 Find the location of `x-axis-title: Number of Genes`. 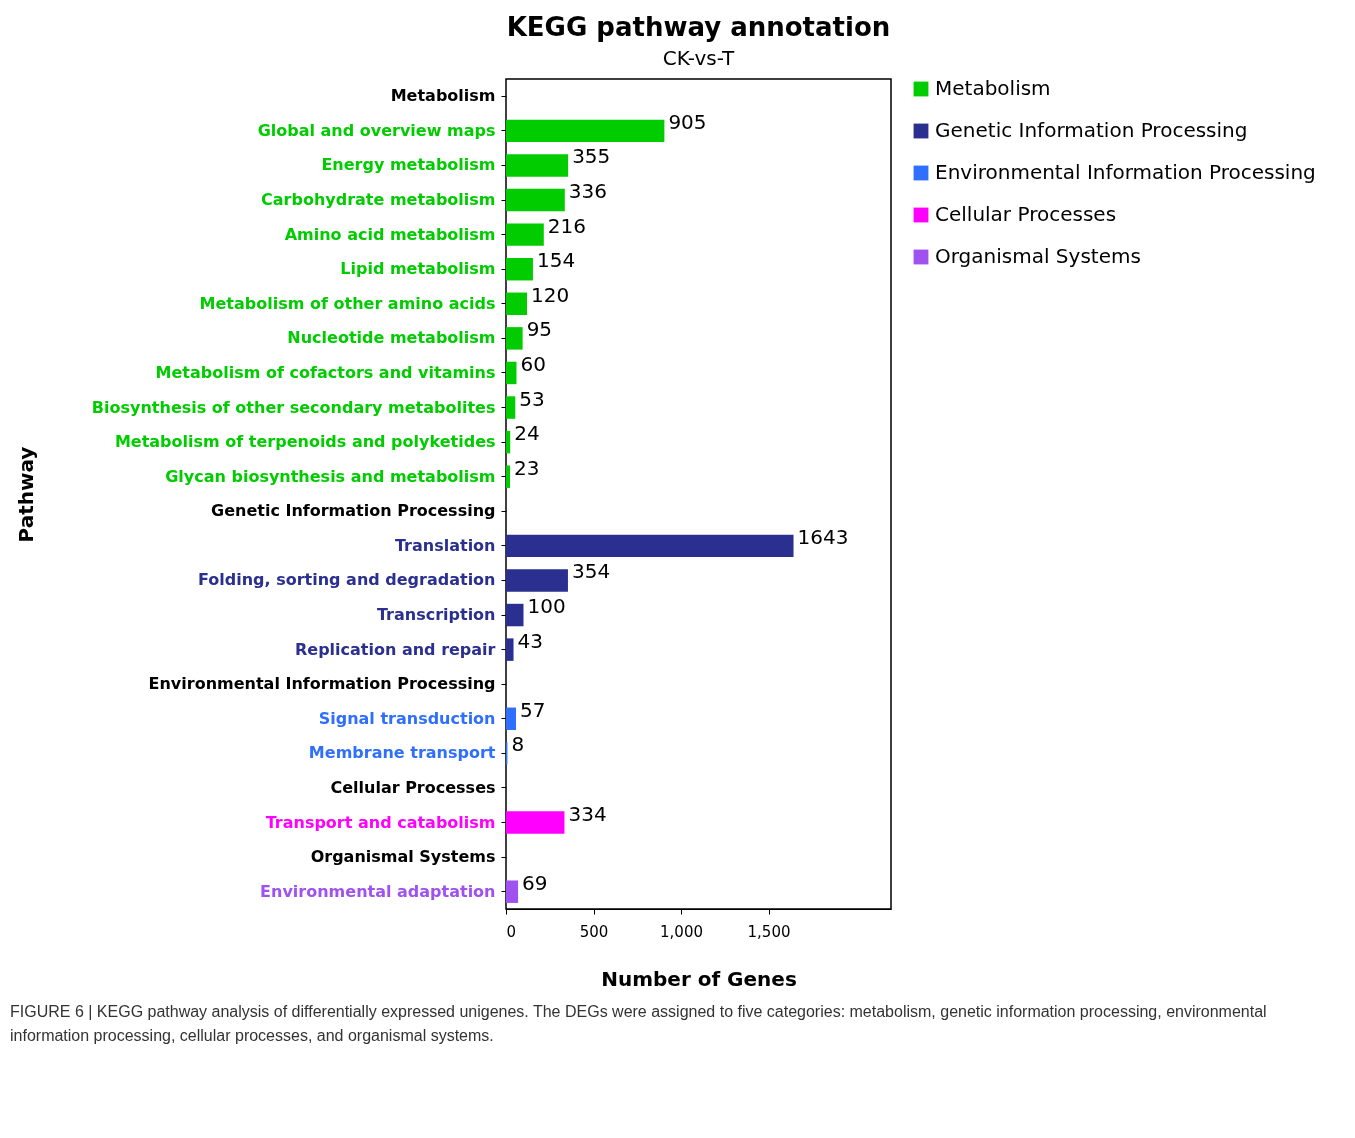

x-axis-title: Number of Genes is located at coordinates (699, 978).